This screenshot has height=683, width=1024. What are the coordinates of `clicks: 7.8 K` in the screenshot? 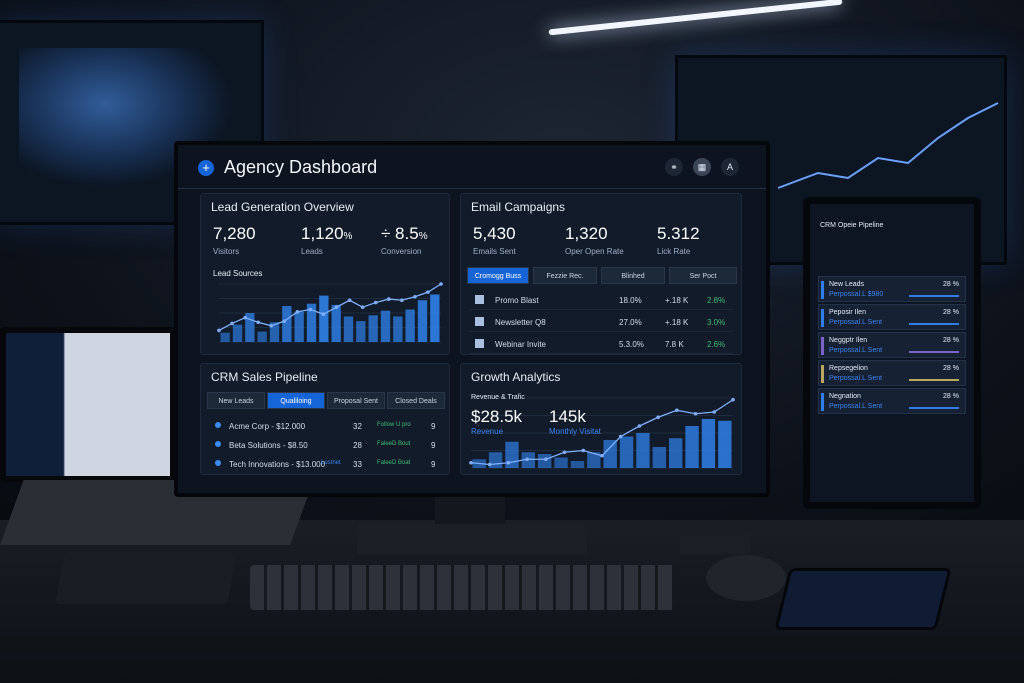 It's located at (674, 344).